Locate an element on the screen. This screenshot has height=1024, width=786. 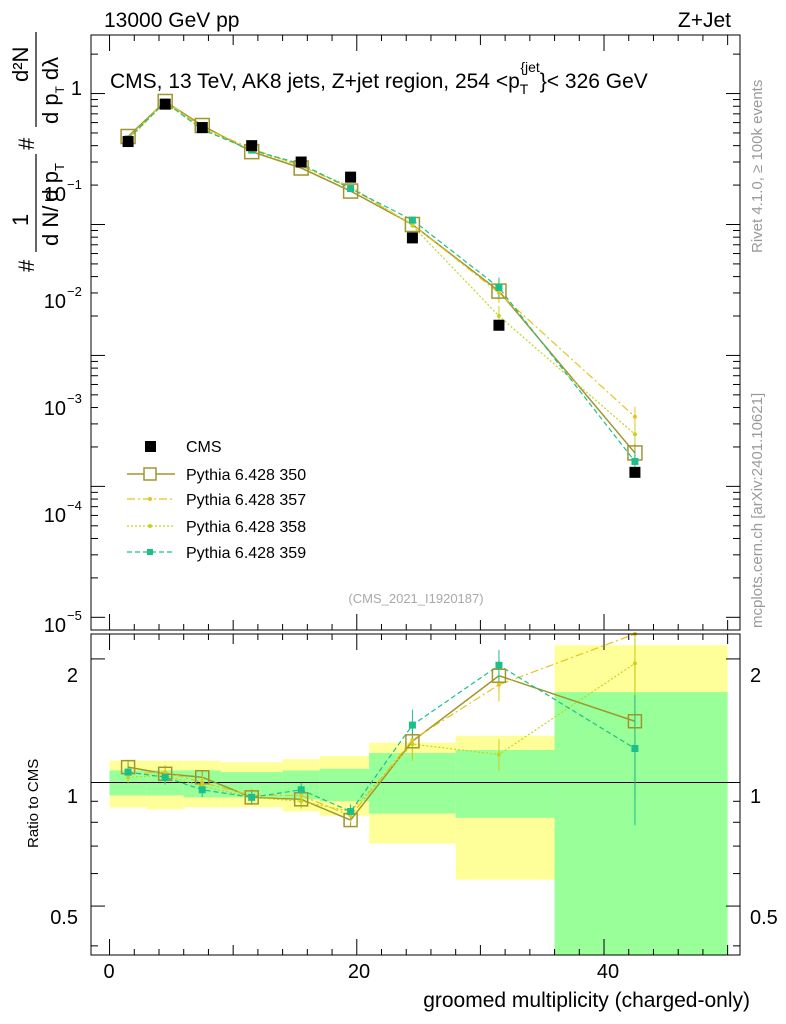
analysis-reference: (CMS_2021_I1920187) is located at coordinates (415, 598).